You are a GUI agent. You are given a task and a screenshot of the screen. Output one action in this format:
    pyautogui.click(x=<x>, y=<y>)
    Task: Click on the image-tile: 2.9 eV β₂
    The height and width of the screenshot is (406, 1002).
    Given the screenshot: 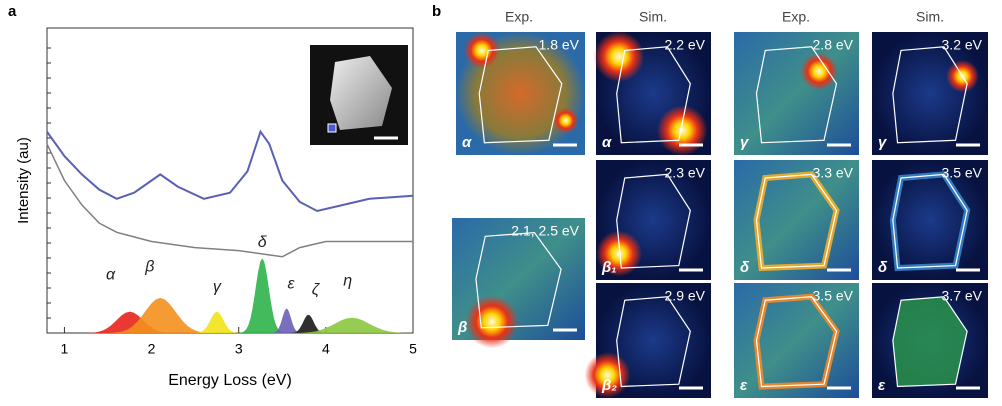 What is the action you would take?
    pyautogui.click(x=647, y=340)
    